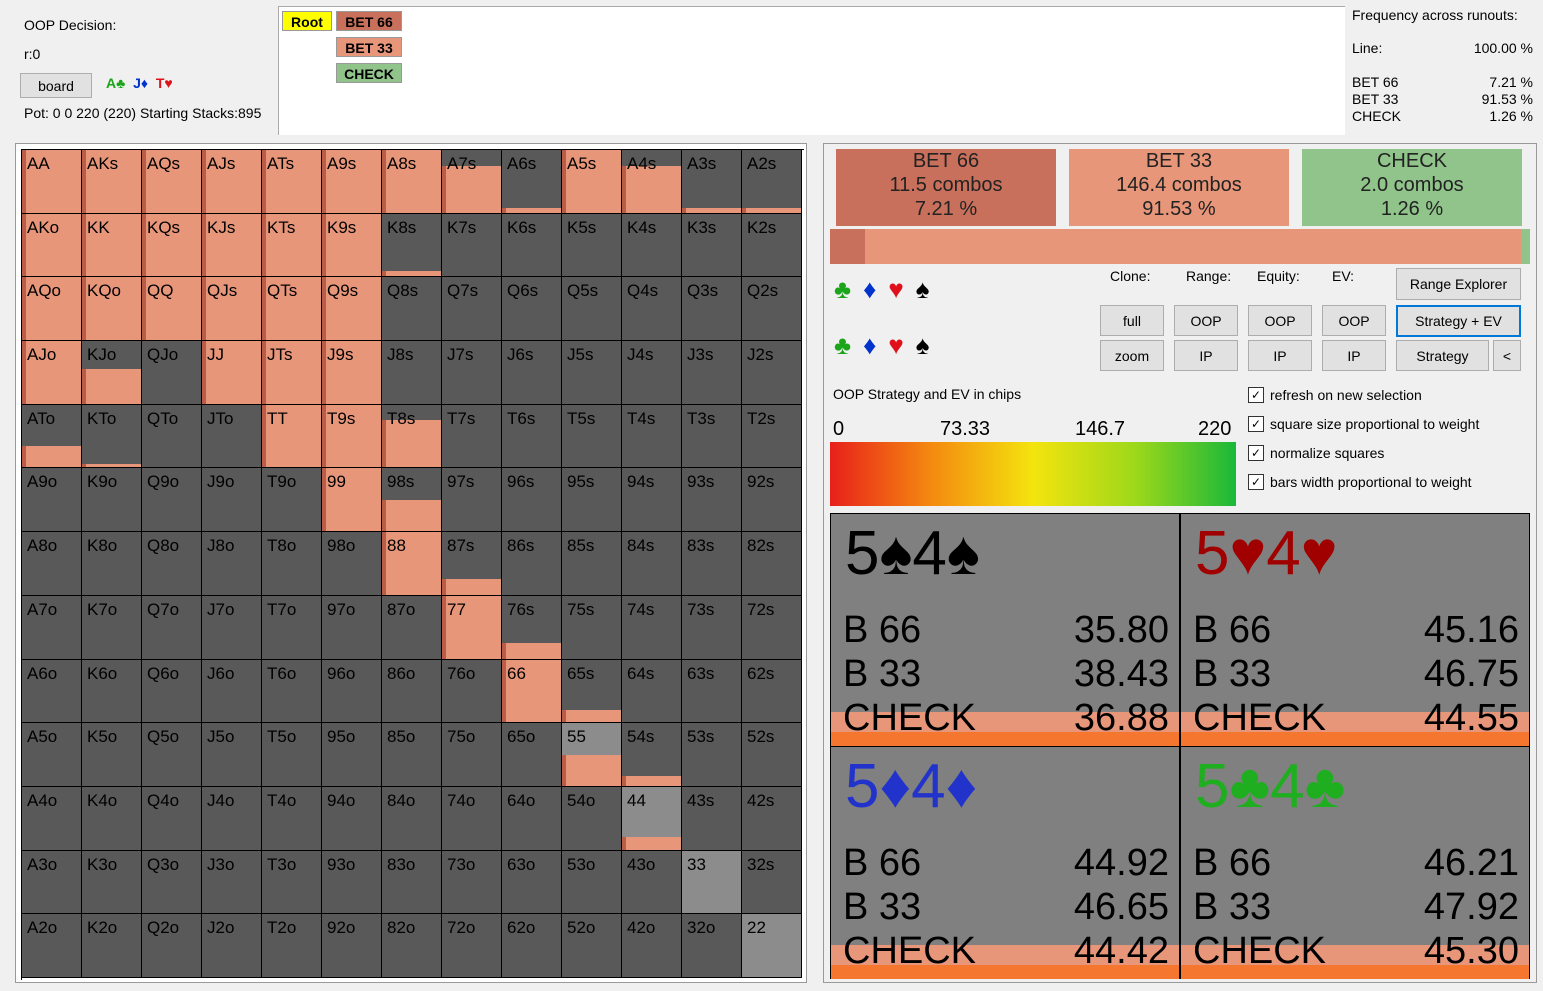  What do you see at coordinates (712, 564) in the screenshot?
I see `hand-cell: 83s` at bounding box center [712, 564].